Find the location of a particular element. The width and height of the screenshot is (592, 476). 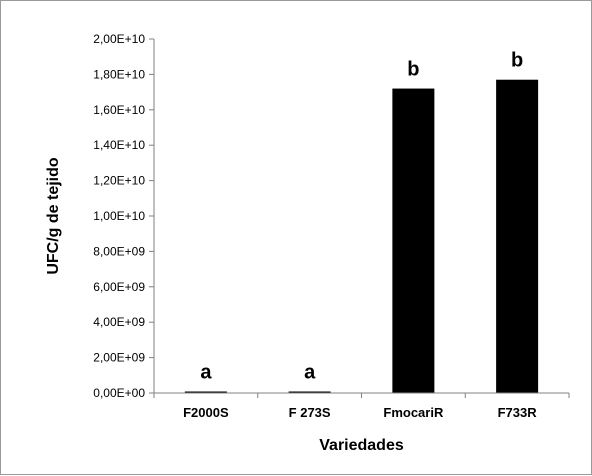

x-axis-ticks: F2000S F 273S FmocariR F733R is located at coordinates (361, 406).